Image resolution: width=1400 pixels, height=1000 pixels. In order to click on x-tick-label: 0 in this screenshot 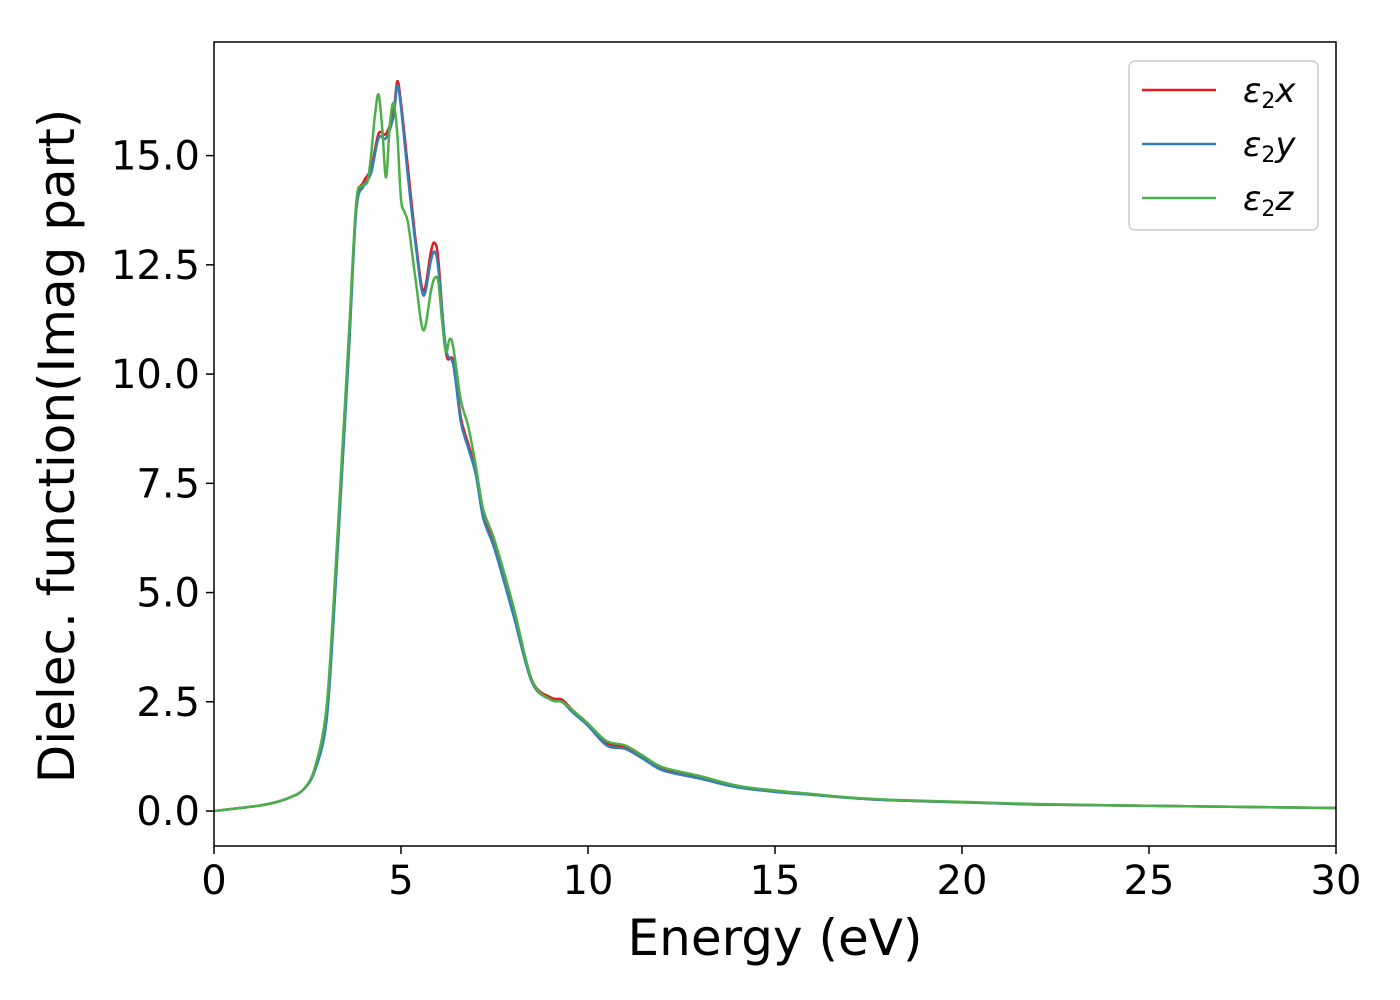, I will do `click(213, 881)`.